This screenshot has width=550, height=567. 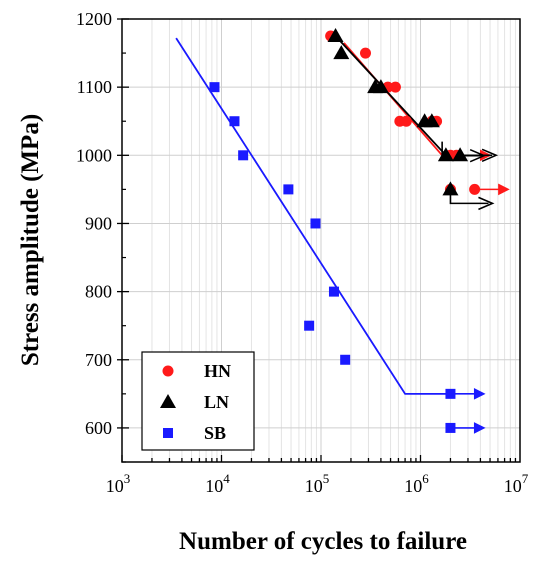 I want to click on y-tick-label: 600, so click(x=98, y=428).